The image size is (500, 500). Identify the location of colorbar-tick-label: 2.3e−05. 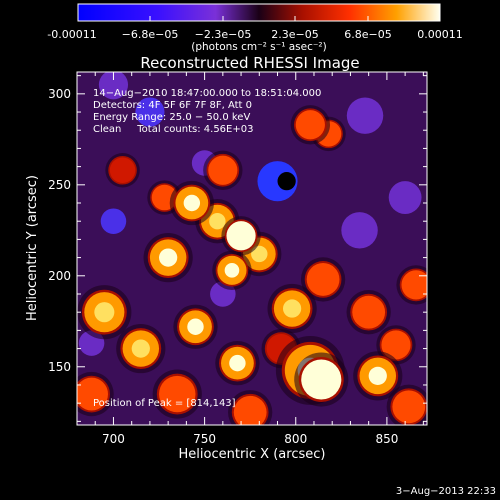
(294, 34).